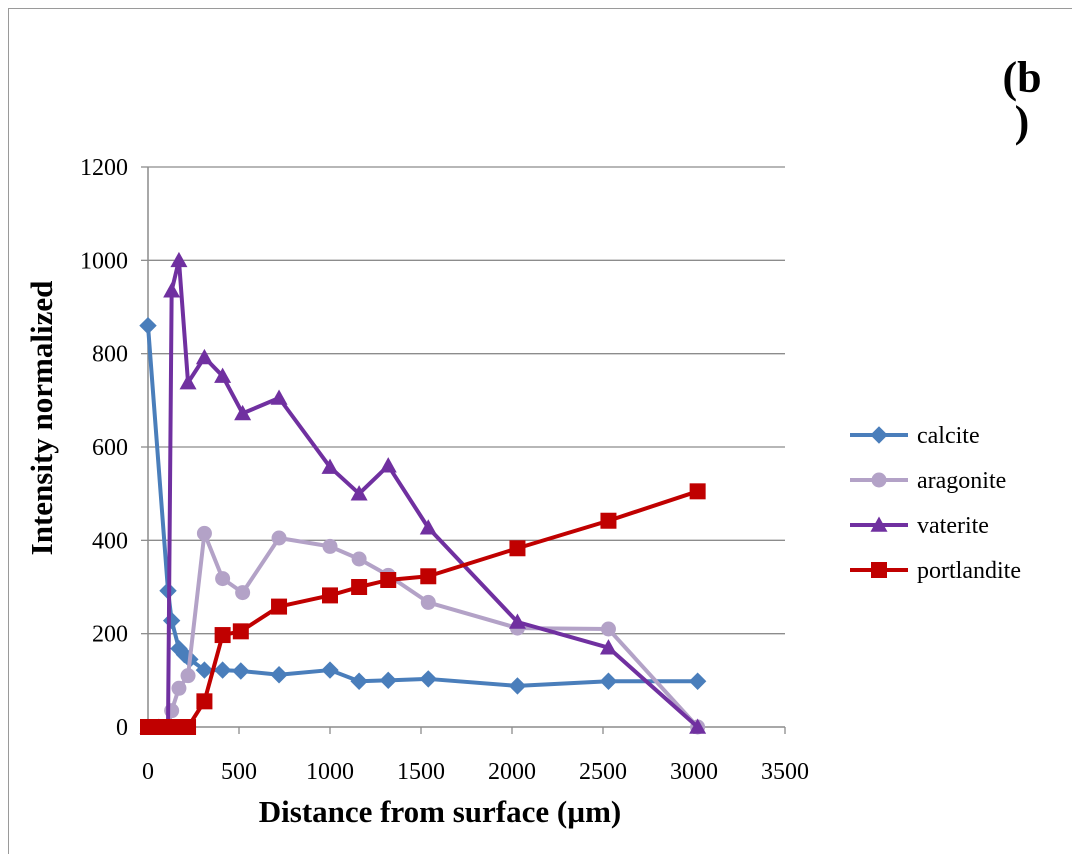 The image size is (1073, 855). What do you see at coordinates (330, 772) in the screenshot?
I see `x-tick-label-2: 1000` at bounding box center [330, 772].